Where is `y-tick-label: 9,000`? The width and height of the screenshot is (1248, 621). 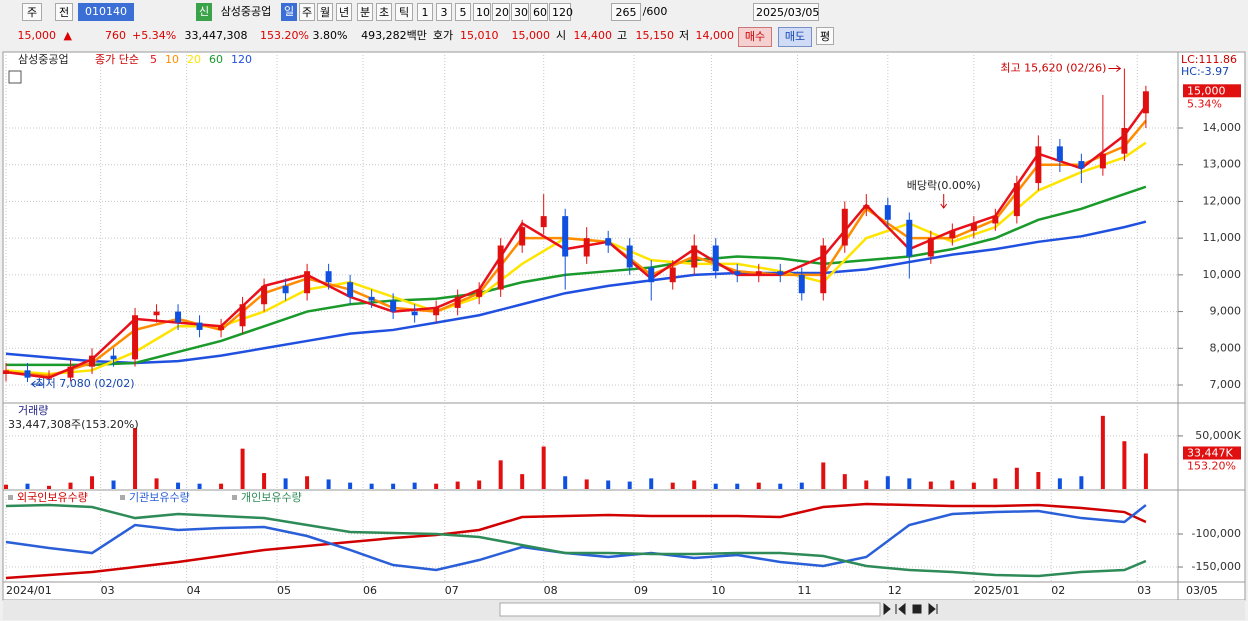 y-tick-label: 9,000 is located at coordinates (1226, 311).